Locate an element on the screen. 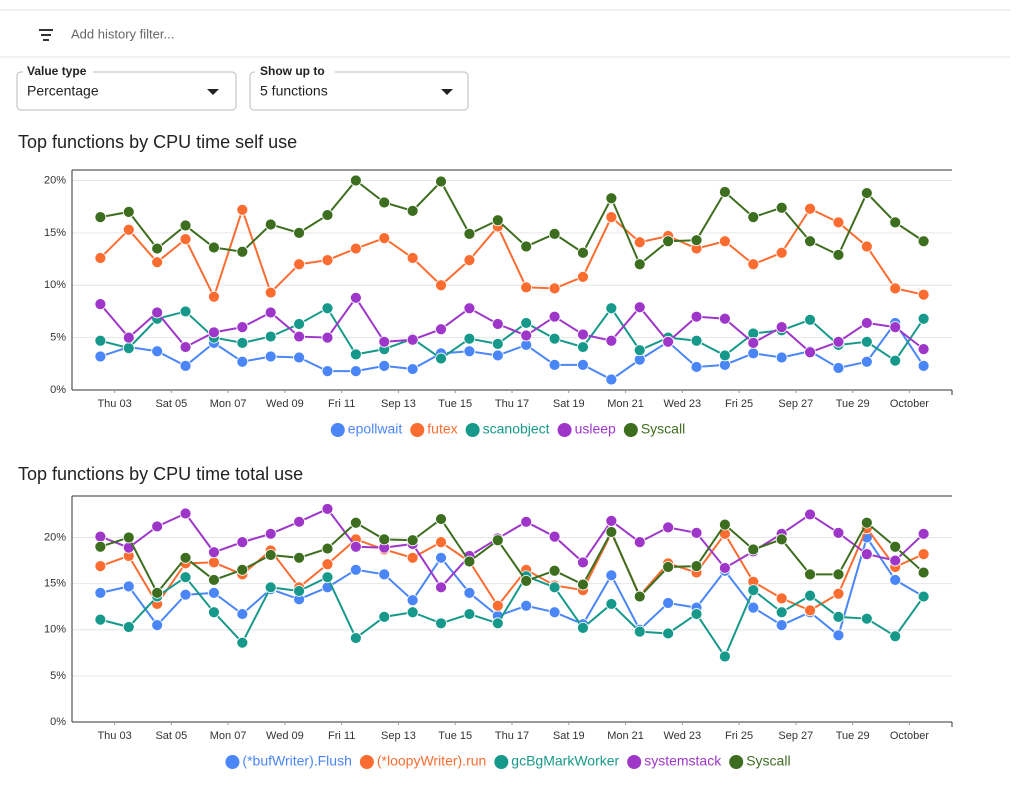 This screenshot has width=1030, height=791. x-tick-label: Wed 23 is located at coordinates (682, 404).